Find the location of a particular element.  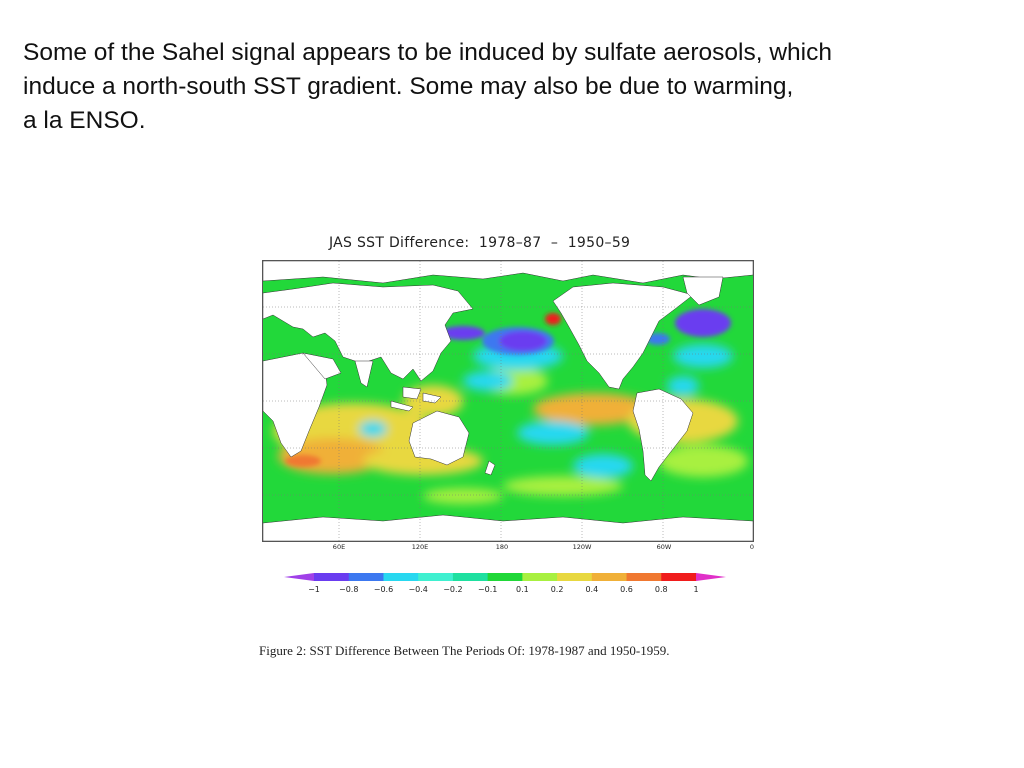

colorbar-swatches is located at coordinates (505, 577).